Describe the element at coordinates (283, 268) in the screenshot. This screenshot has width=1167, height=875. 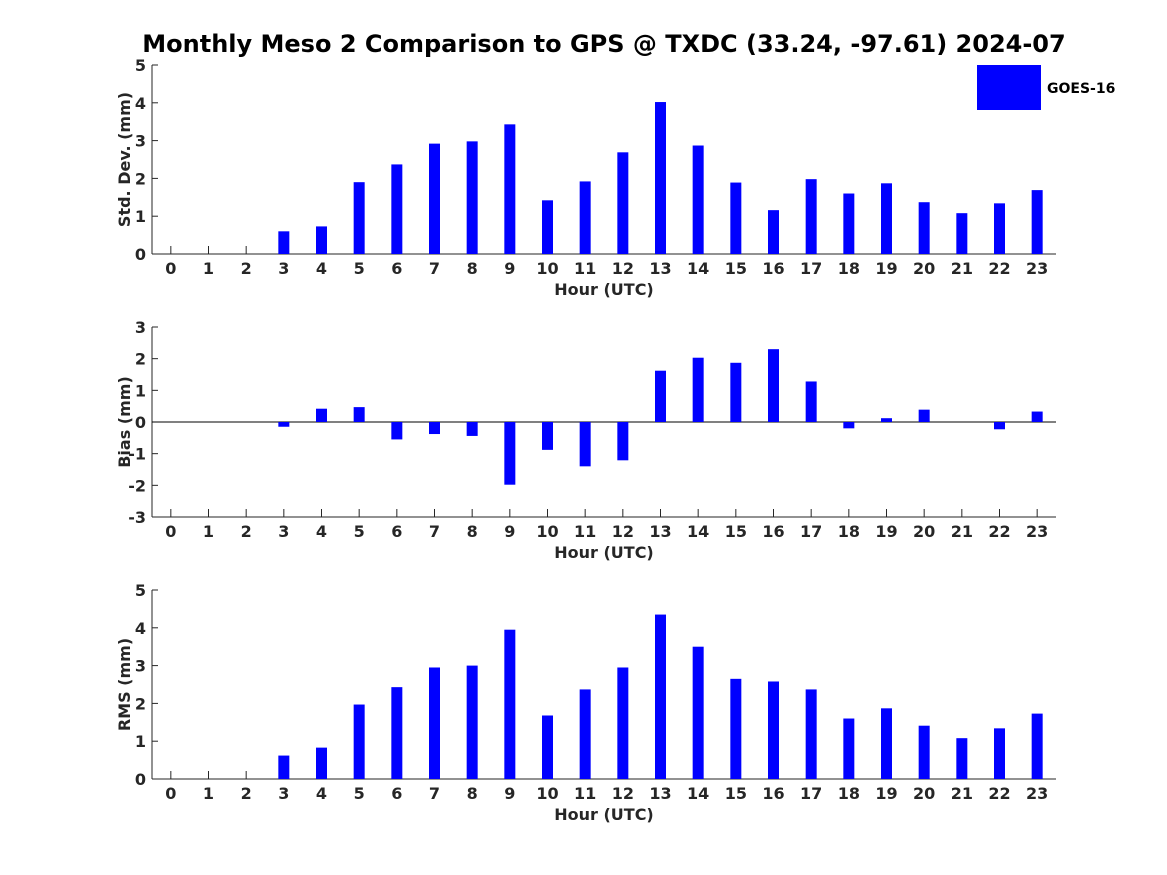
I see `x-tick-label: 3` at that location.